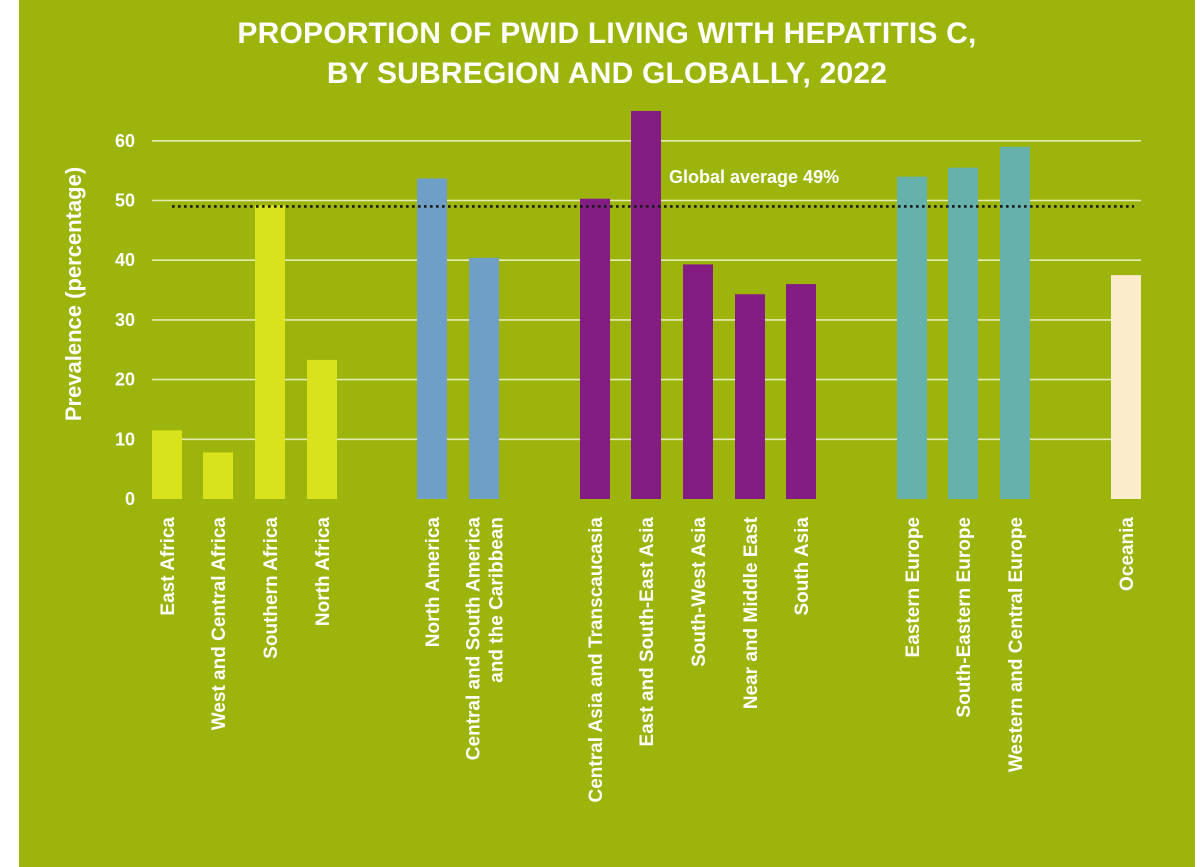 The width and height of the screenshot is (1201, 867). Describe the element at coordinates (125, 320) in the screenshot. I see `y-tick-label: 30` at that location.